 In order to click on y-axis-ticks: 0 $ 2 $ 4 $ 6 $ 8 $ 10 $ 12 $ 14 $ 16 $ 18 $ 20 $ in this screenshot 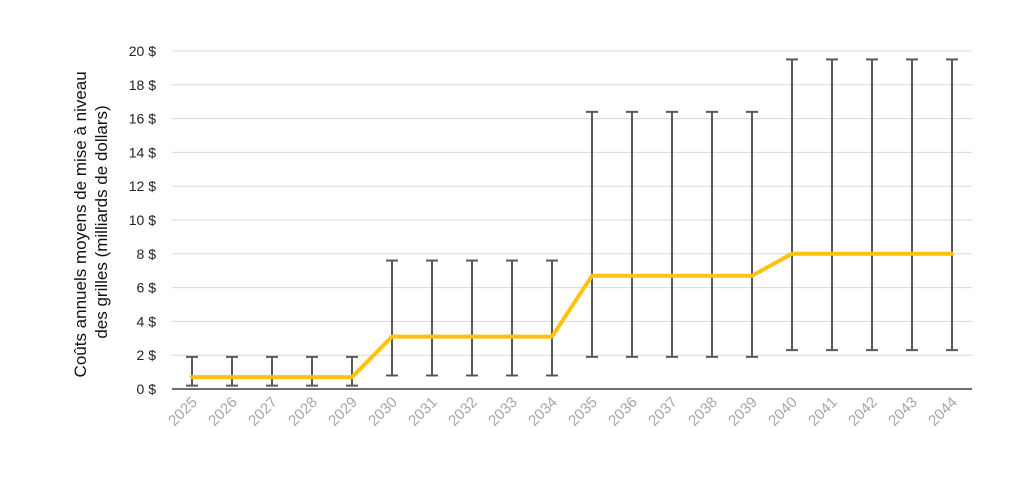, I will do `click(142, 220)`.